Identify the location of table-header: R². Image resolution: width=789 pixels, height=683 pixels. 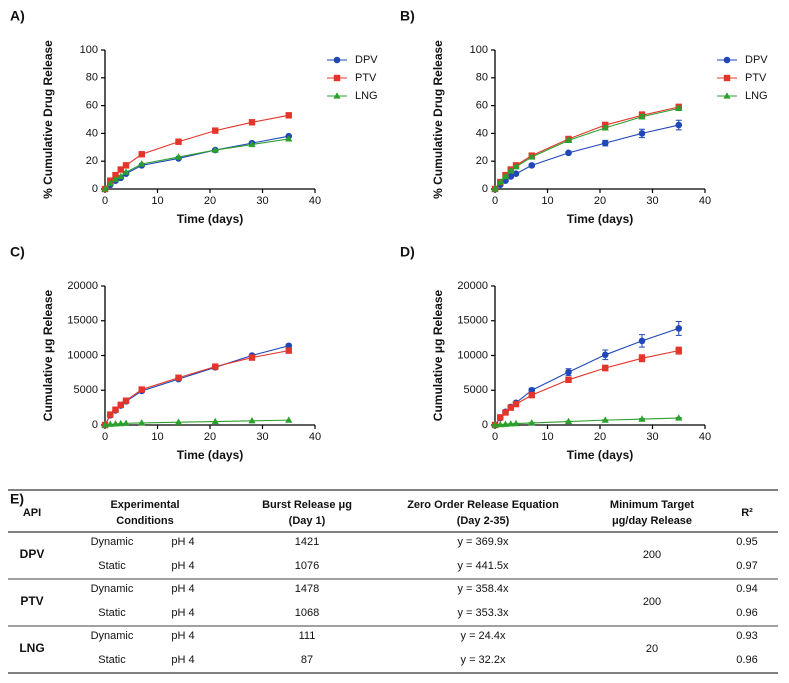
(747, 513).